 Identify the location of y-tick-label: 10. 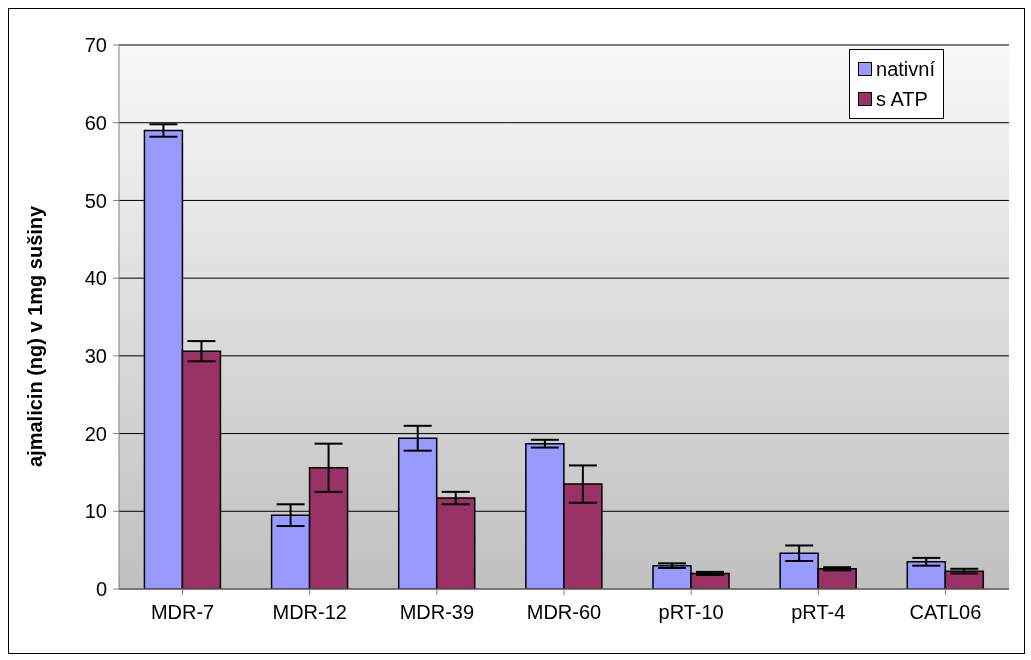
(95, 511).